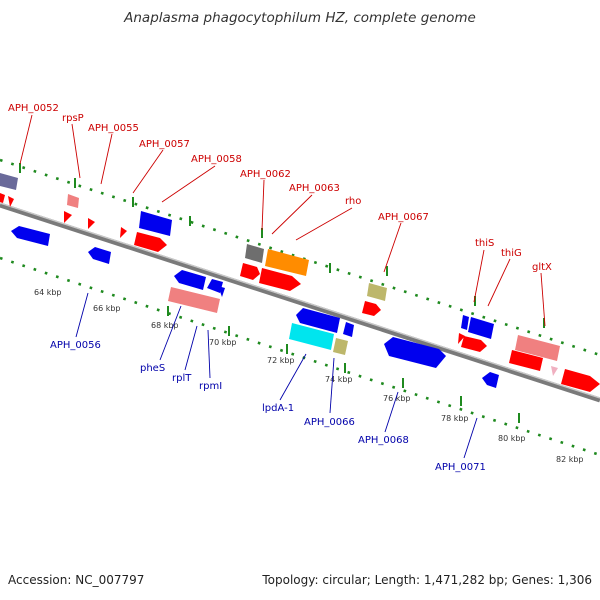 The image size is (600, 600). What do you see at coordinates (455, 418) in the screenshot?
I see `kbp-tick-label: 78 kbp` at bounding box center [455, 418].